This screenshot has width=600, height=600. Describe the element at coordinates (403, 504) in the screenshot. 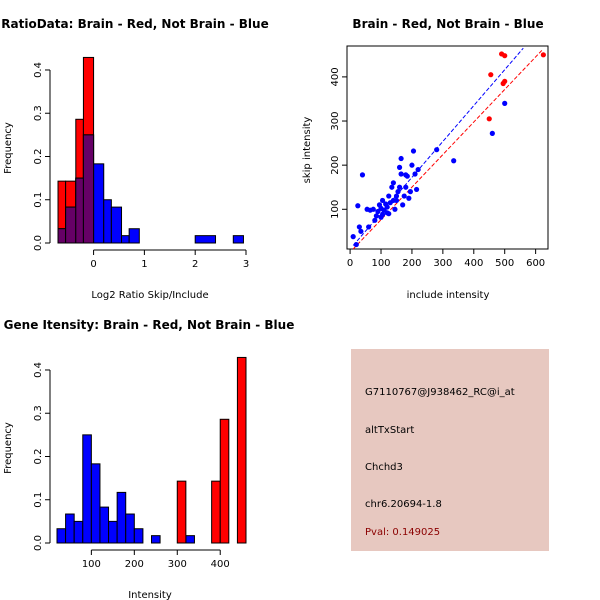

I see `genomic-location: chr6.20694-1.8` at that location.